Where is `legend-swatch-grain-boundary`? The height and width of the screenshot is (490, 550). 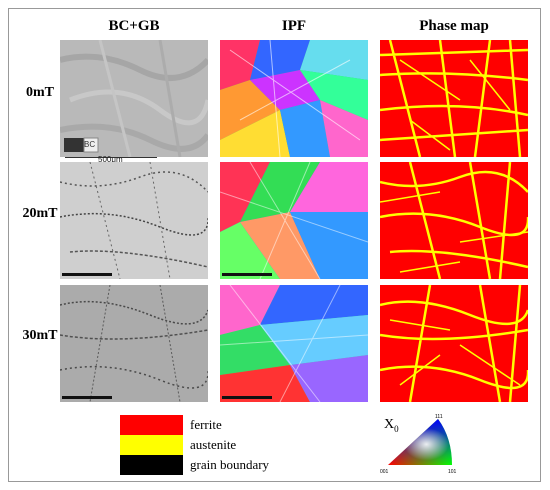
legend-swatch-grain-boundary is located at coordinates (151, 465).